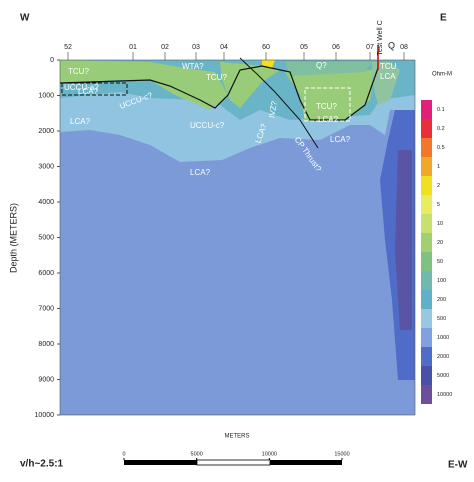 The image size is (474, 482). What do you see at coordinates (443, 338) in the screenshot?
I see `colorbar-label: 1000` at bounding box center [443, 338].